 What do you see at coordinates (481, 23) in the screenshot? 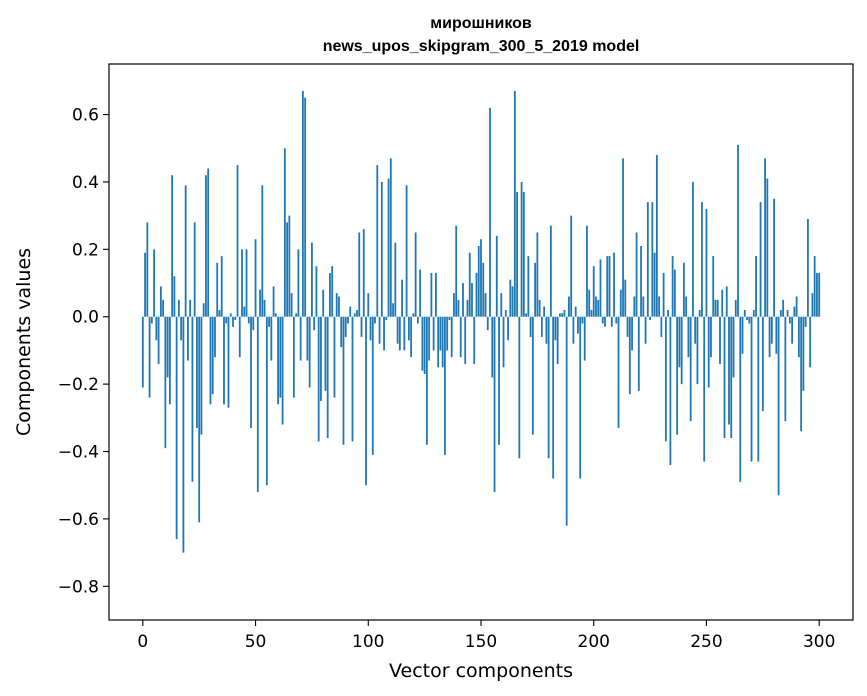
I see `chart-title: мирошников` at bounding box center [481, 23].